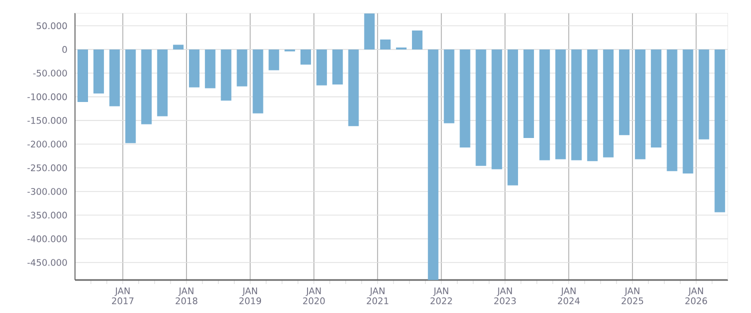 The width and height of the screenshot is (751, 313). I want to click on x-tick-label: JAN 2024, so click(569, 296).